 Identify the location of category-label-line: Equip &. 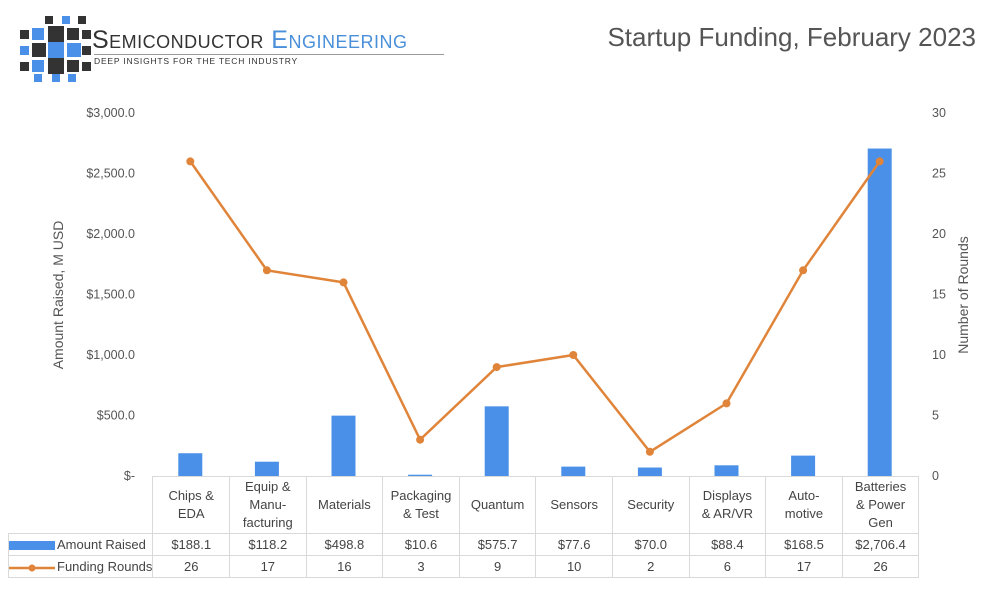
(268, 486).